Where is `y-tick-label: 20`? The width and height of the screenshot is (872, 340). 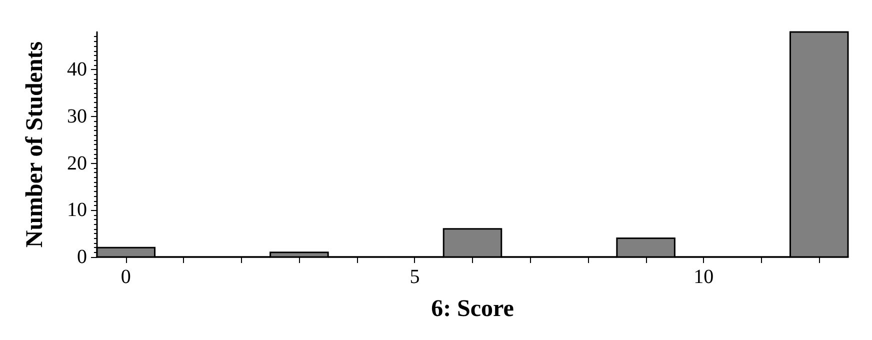 y-tick-label: 20 is located at coordinates (77, 163).